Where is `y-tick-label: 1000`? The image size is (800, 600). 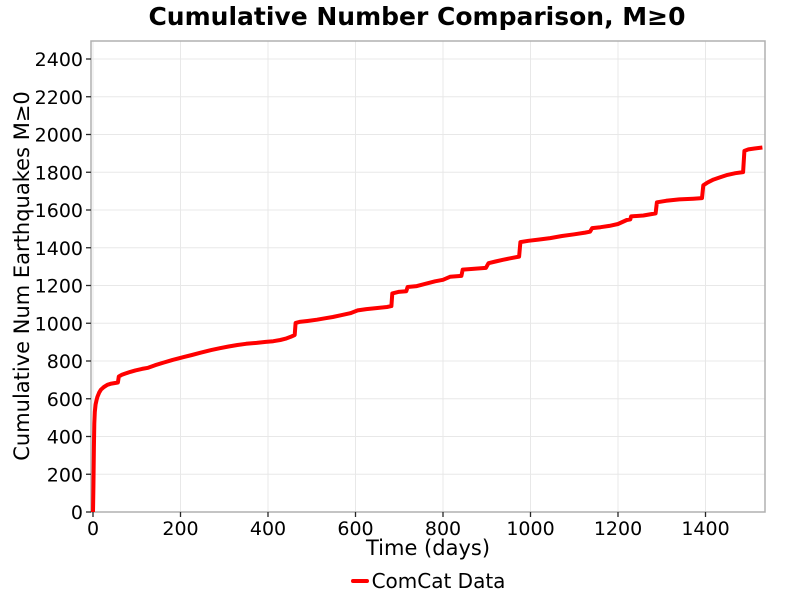 y-tick-label: 1000 is located at coordinates (59, 324).